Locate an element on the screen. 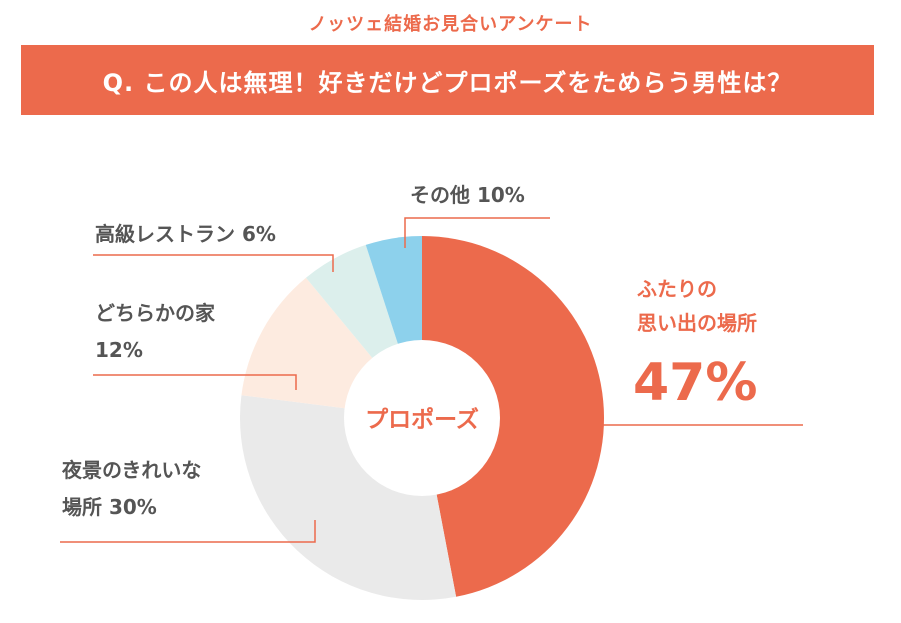 Image resolution: width=901 pixels, height=623 pixels. donut-hole is located at coordinates (422, 418).